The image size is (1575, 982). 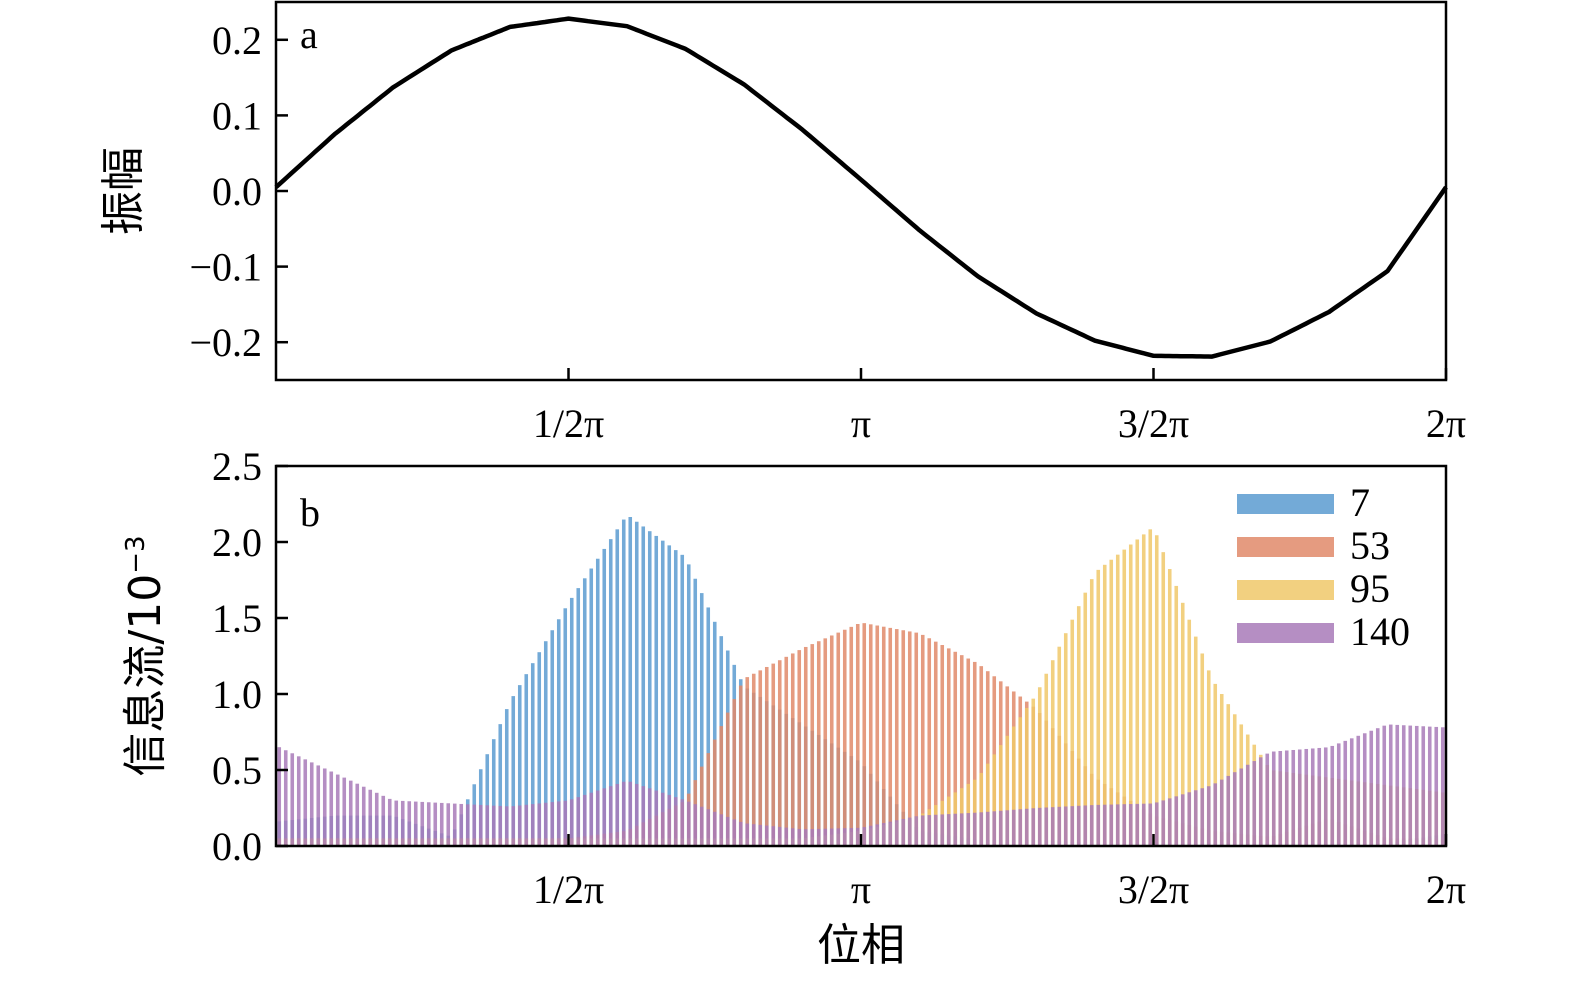 What do you see at coordinates (999, 407) in the screenshot?
I see `panel-a-x-axis: 1/2π π 3/2π 2π` at bounding box center [999, 407].